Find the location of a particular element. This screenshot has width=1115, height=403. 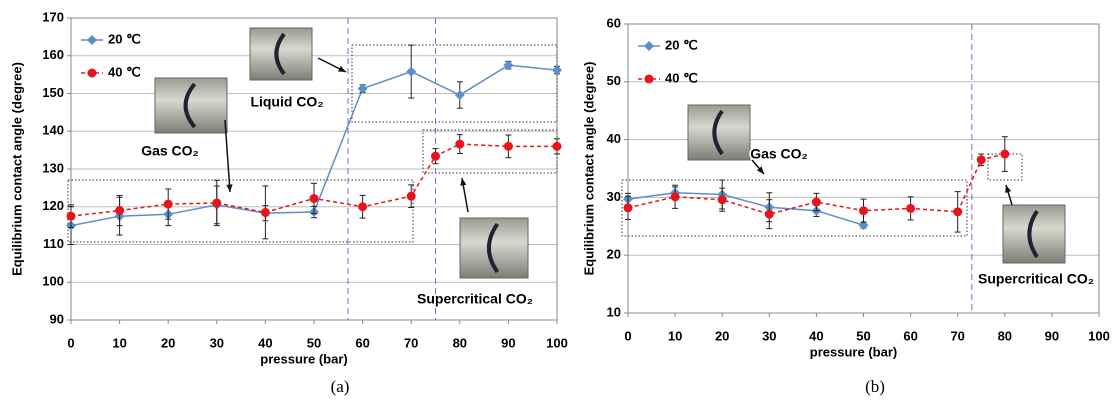

y-tick-label: 170 is located at coordinates (53, 16).